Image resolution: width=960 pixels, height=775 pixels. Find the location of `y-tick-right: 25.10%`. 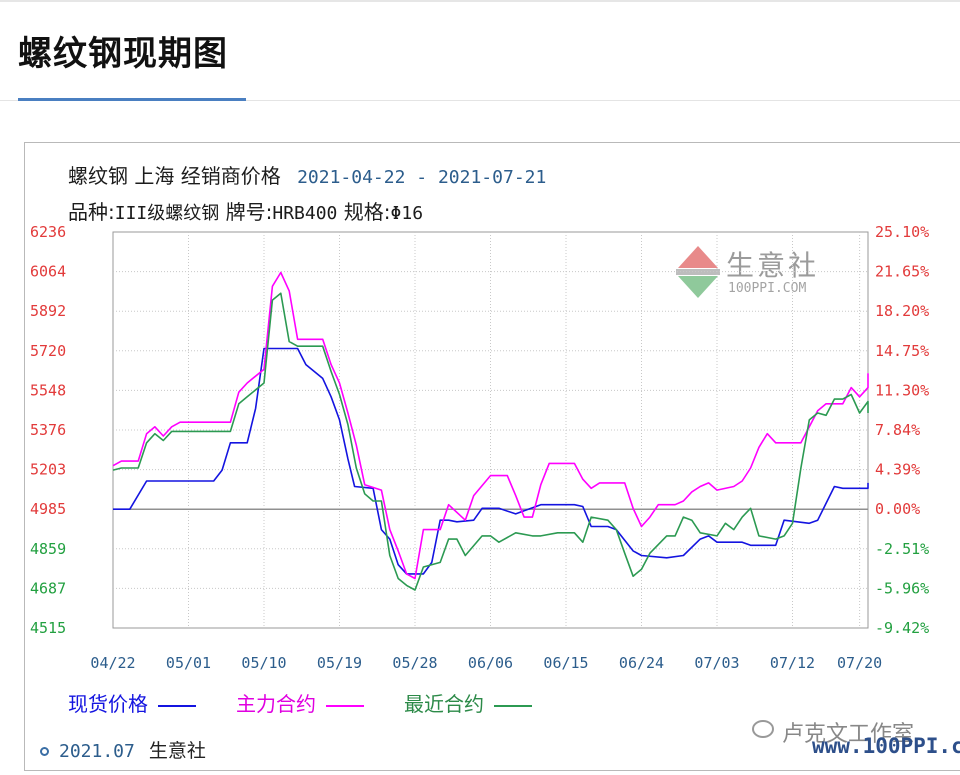

y-tick-right: 25.10% is located at coordinates (902, 232).